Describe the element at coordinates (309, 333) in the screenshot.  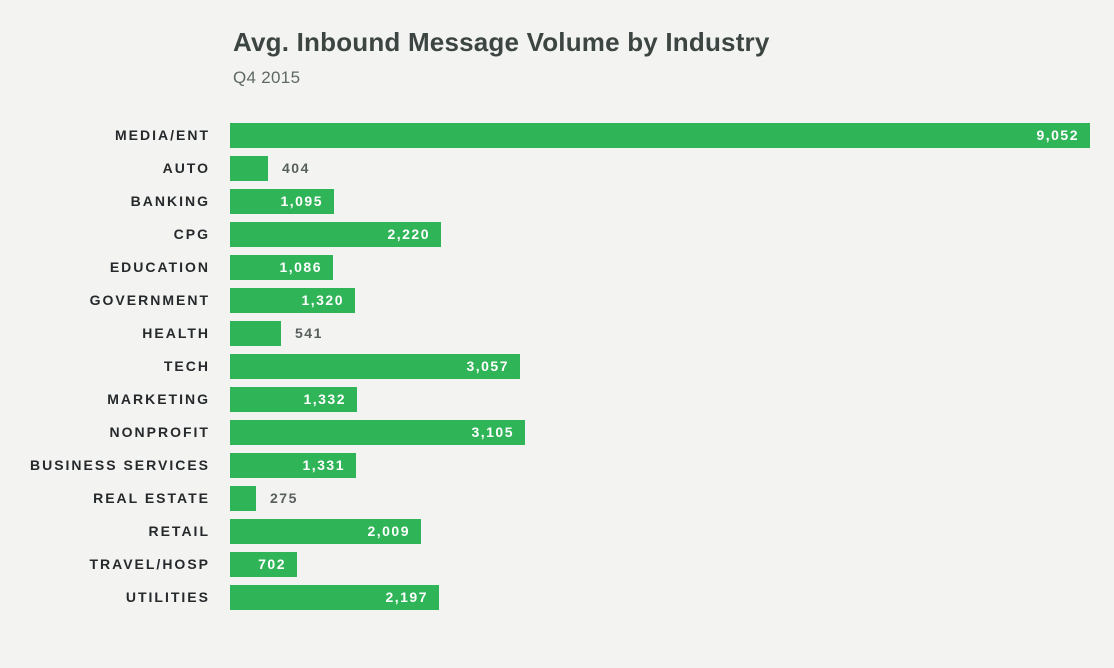
I see `bar-value-outside: 541` at that location.